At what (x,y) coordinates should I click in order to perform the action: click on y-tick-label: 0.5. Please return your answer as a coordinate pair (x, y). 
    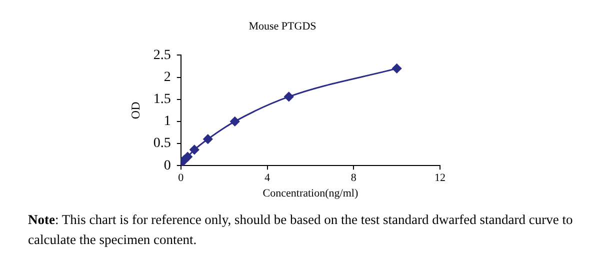
    Looking at the image, I should click on (162, 144).